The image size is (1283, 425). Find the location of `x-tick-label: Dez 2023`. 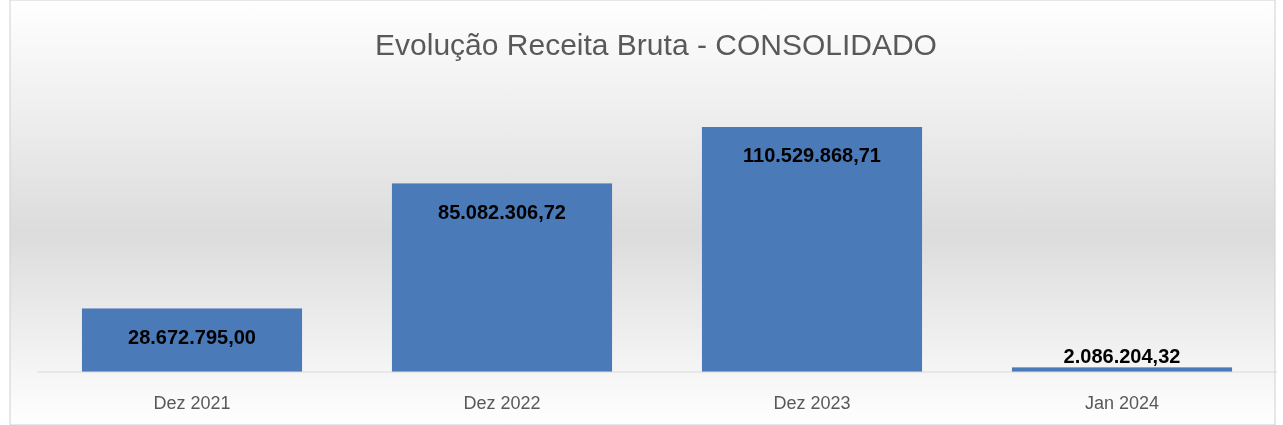

x-tick-label: Dez 2023 is located at coordinates (812, 402).